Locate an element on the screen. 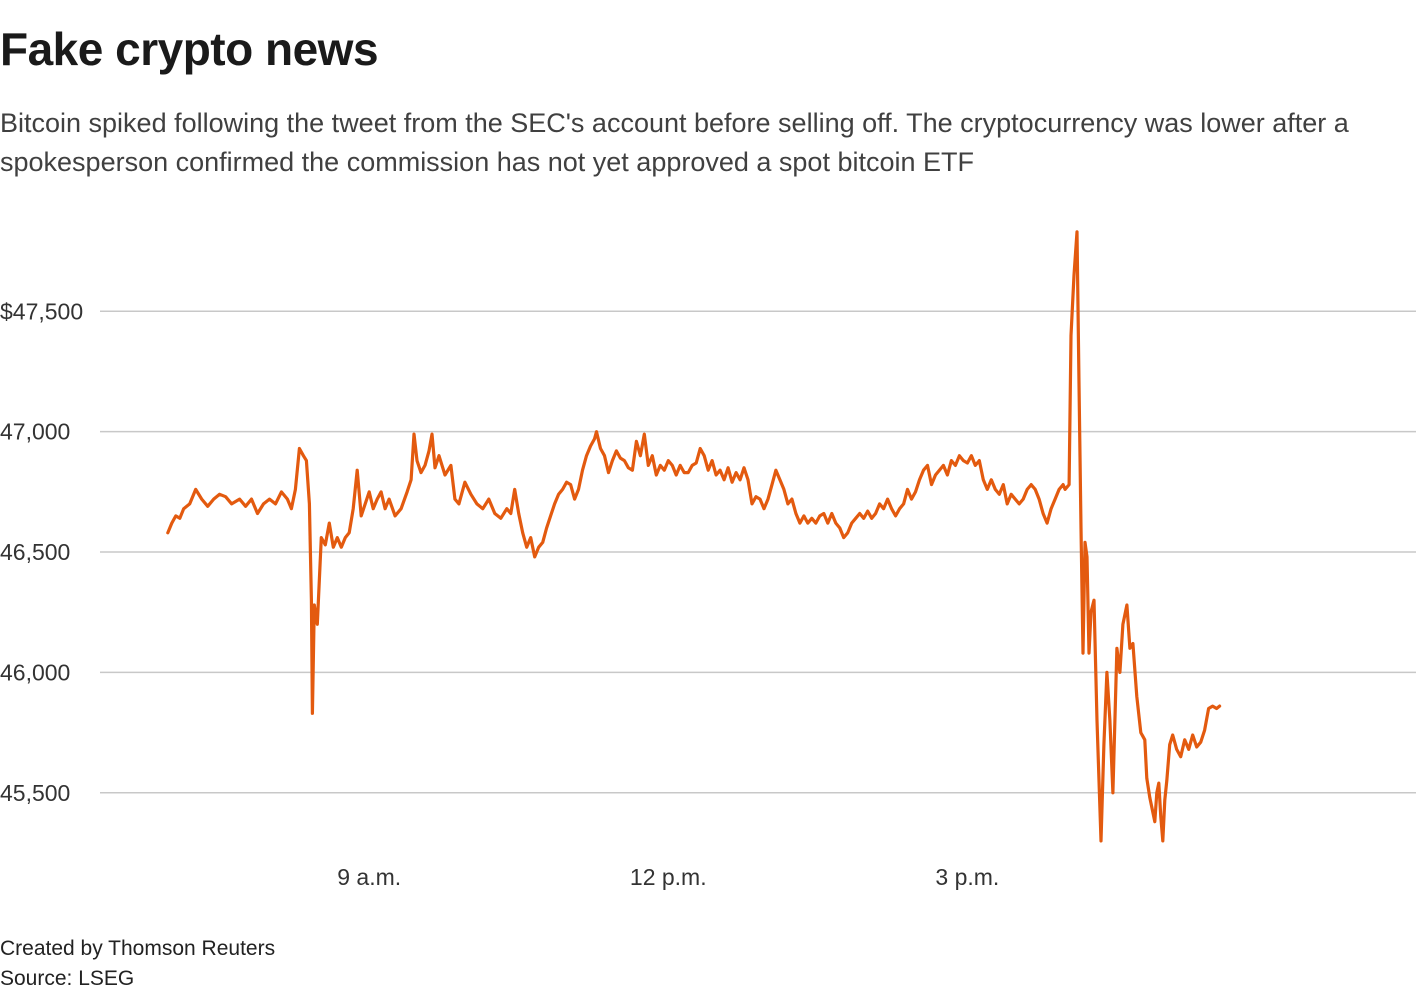 This screenshot has height=1000, width=1420. source-text: Source: LSEG is located at coordinates (67, 978).